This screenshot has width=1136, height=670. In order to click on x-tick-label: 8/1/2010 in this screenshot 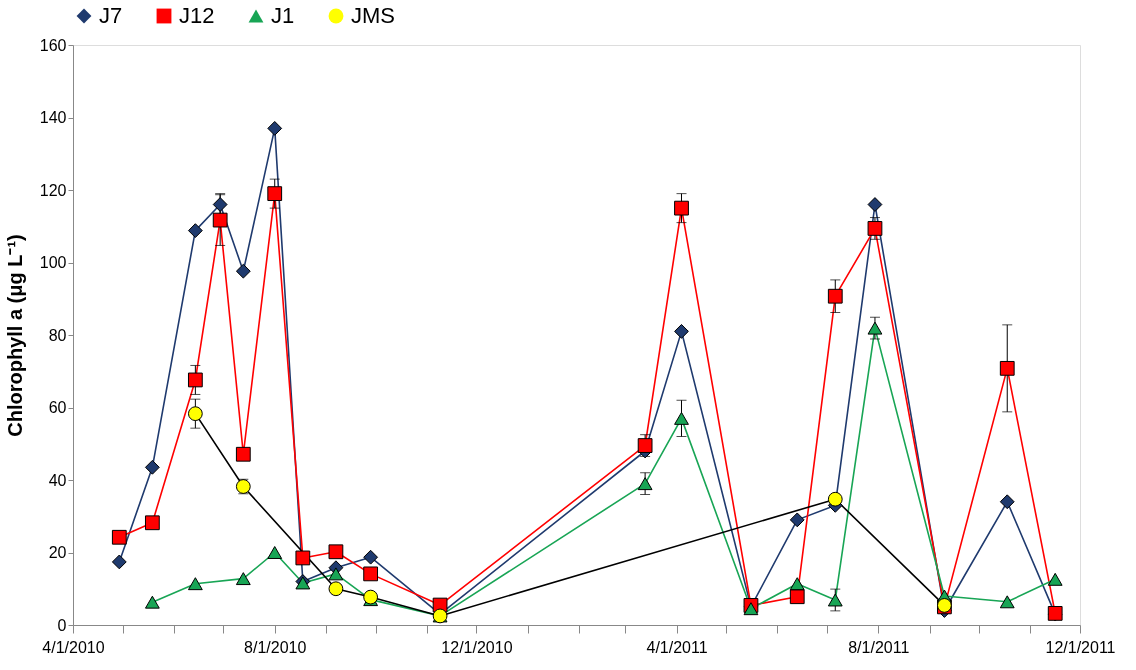, I will do `click(275, 647)`.